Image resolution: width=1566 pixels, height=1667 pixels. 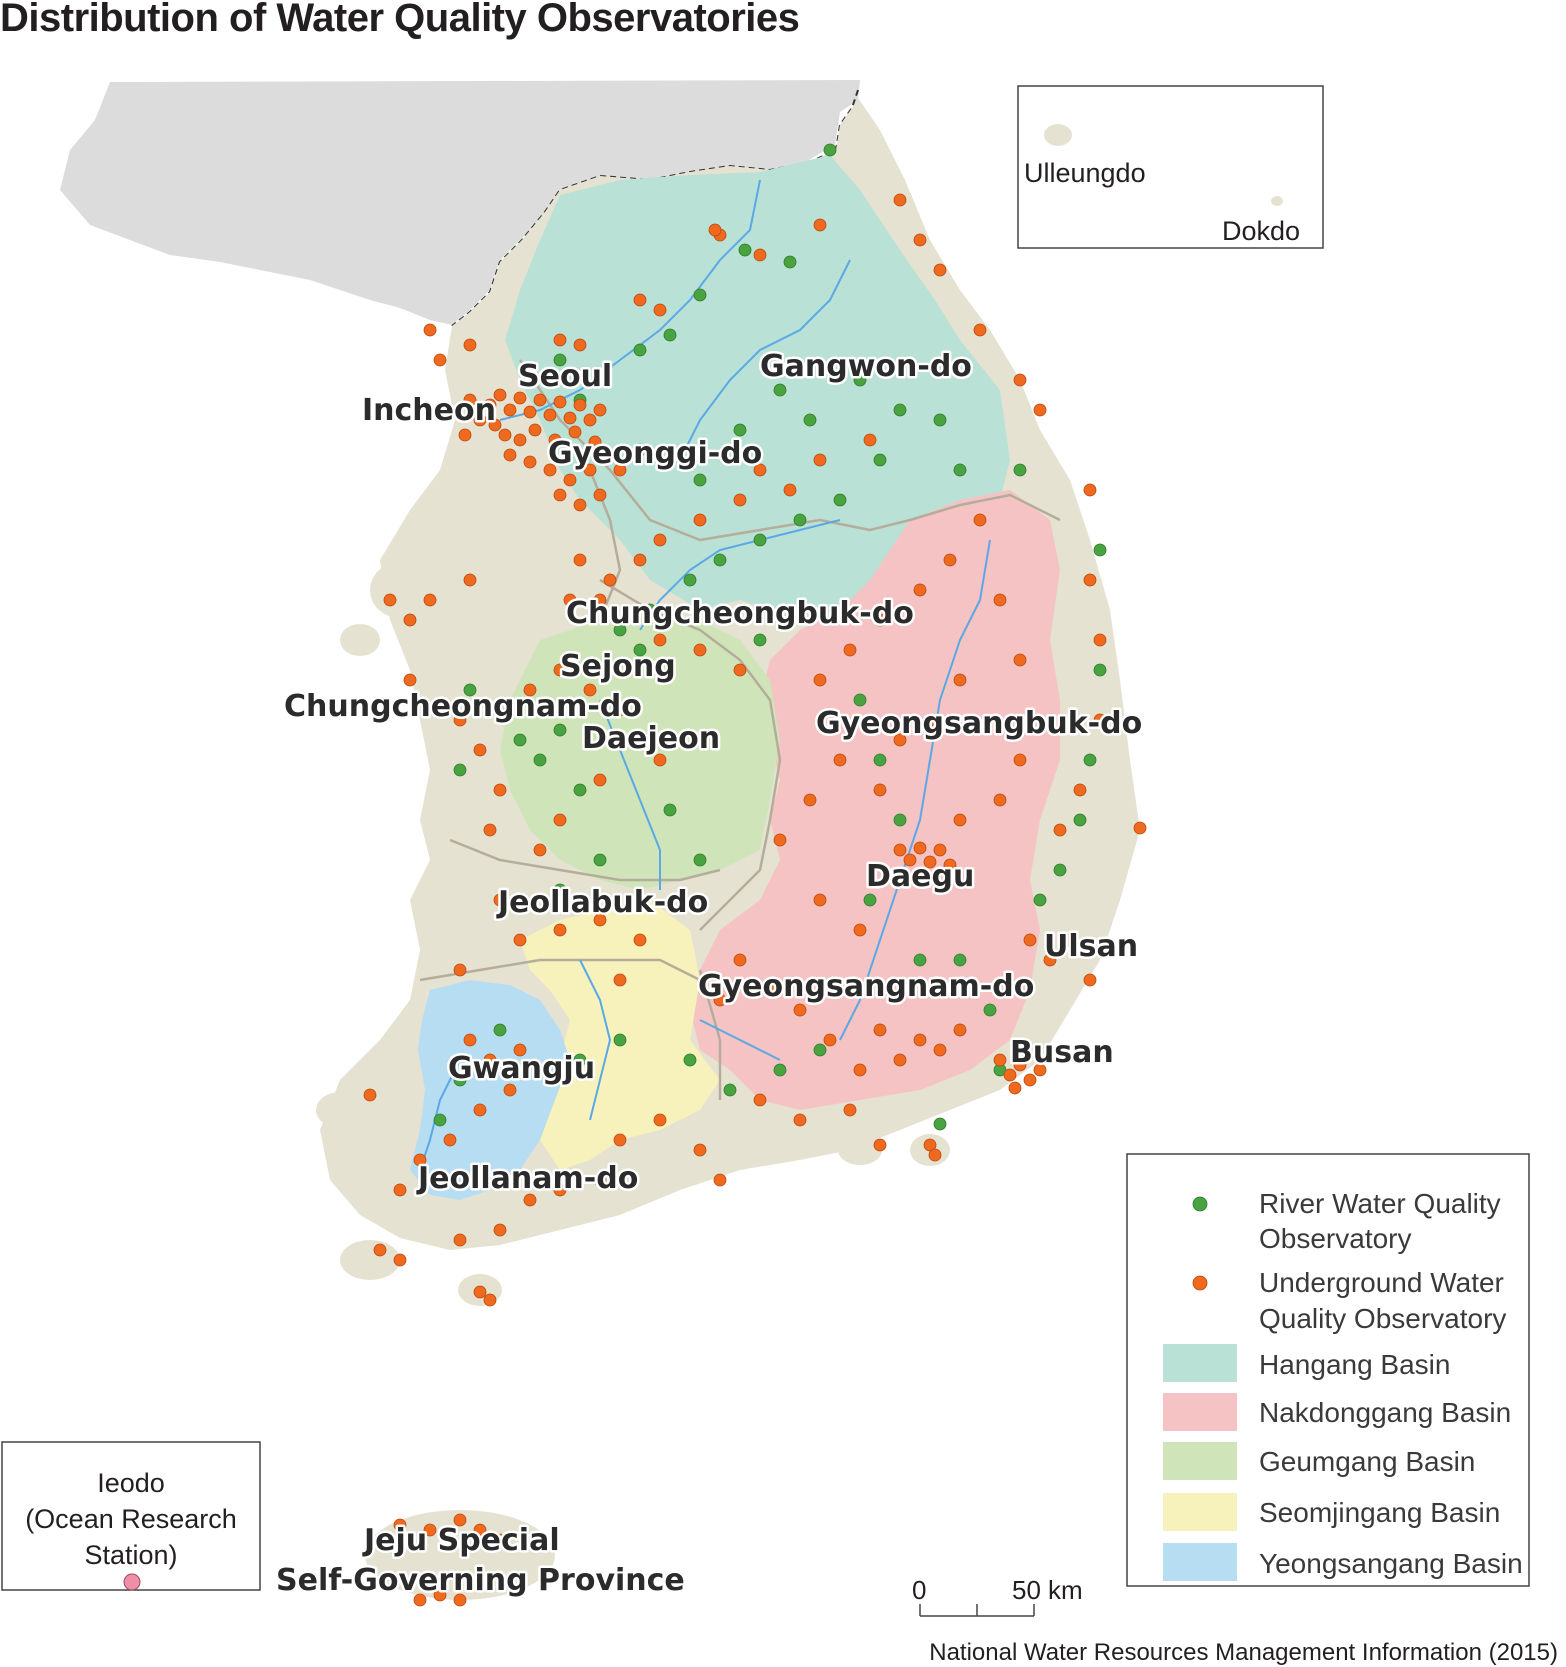 What do you see at coordinates (480, 1580) in the screenshot?
I see `label-jeju-line2: Self-Governing Province` at bounding box center [480, 1580].